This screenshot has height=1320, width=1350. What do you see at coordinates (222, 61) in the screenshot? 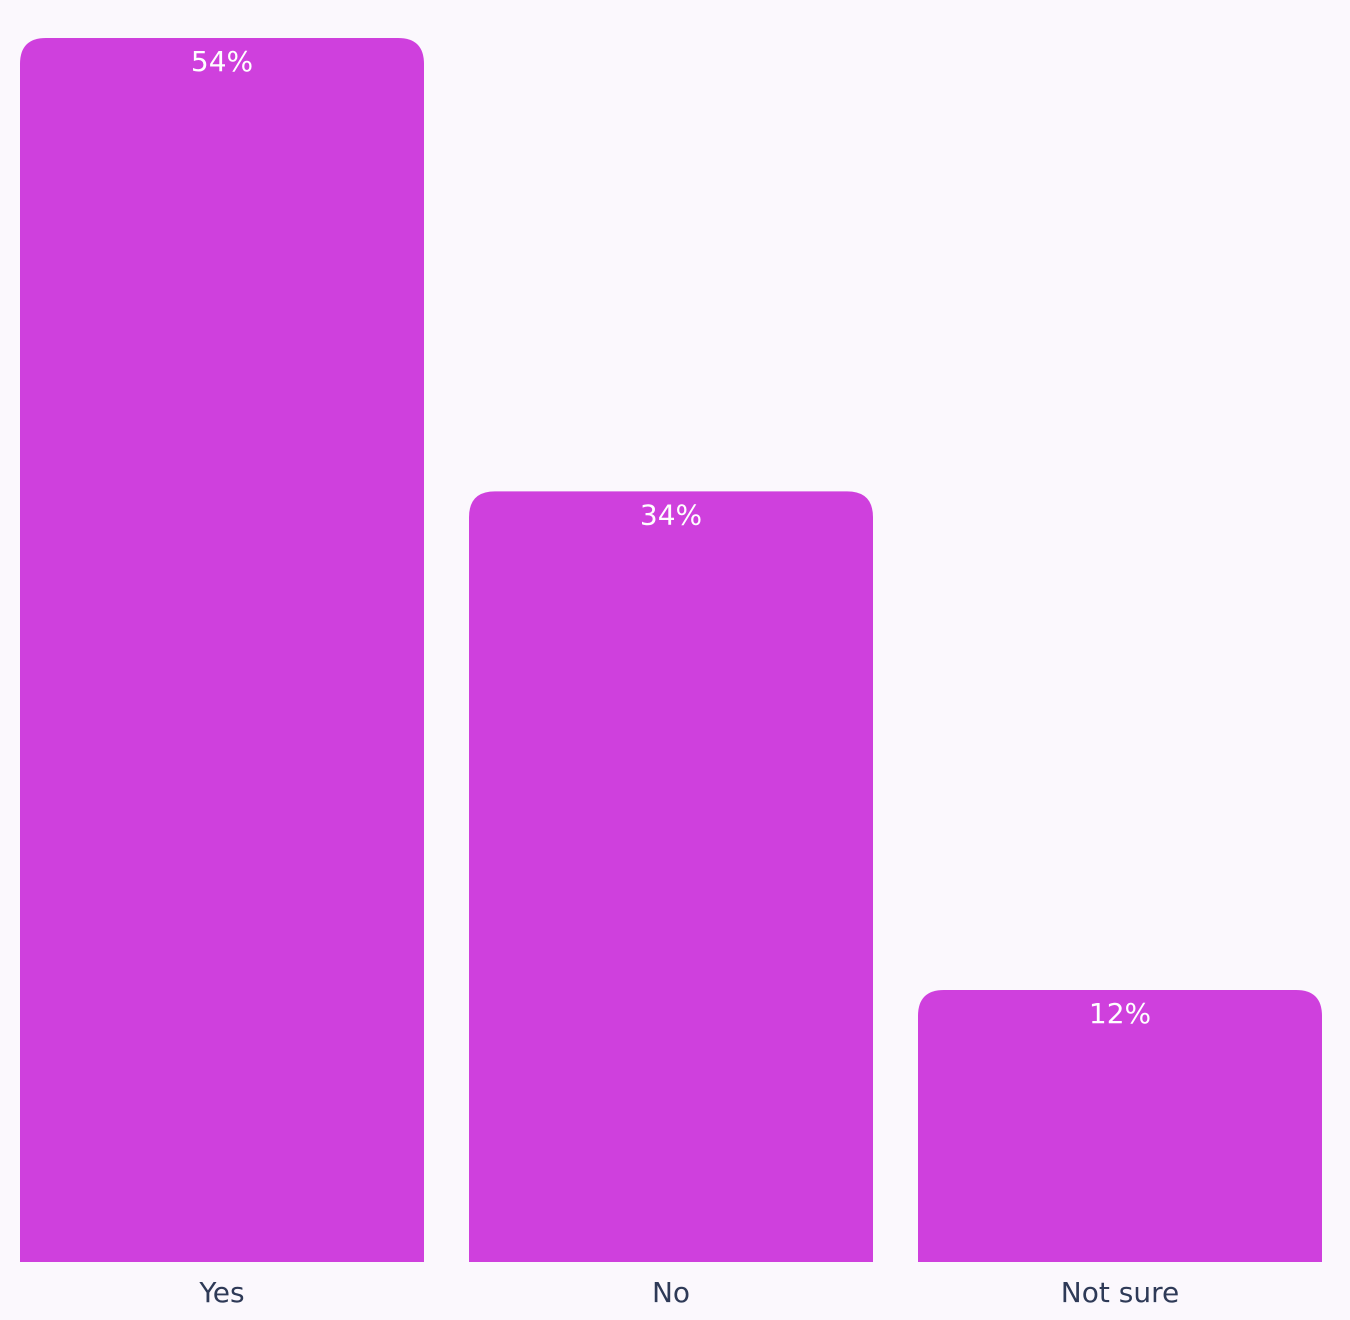
I see `value-label-yes: 54%` at bounding box center [222, 61].